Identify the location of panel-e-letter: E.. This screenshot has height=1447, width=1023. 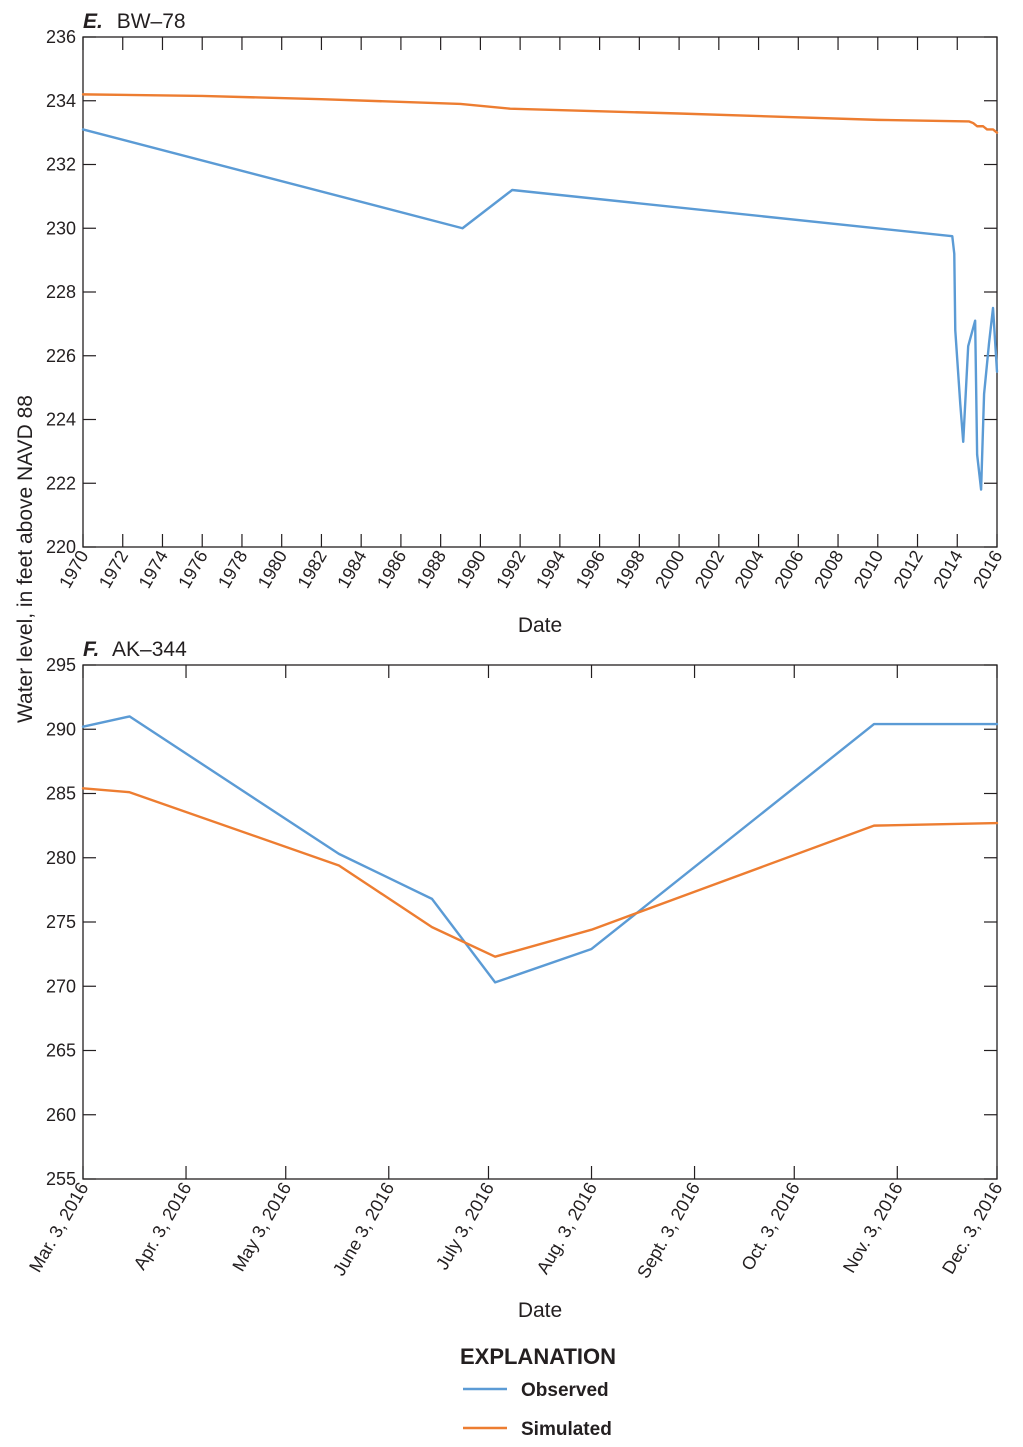
(93, 21).